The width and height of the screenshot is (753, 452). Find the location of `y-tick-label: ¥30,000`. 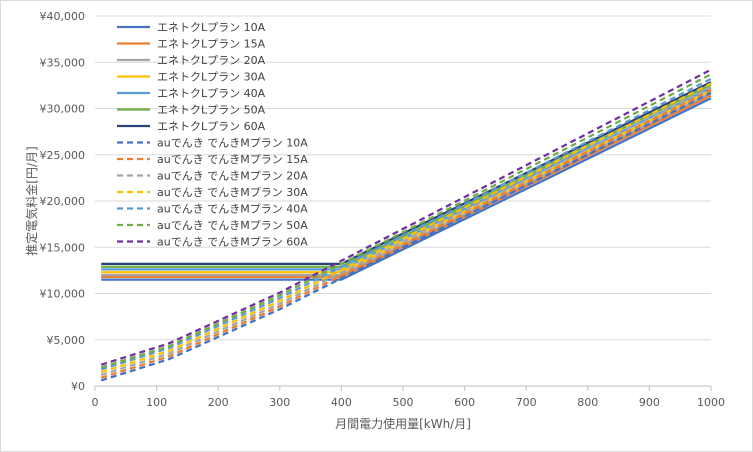

y-tick-label: ¥30,000 is located at coordinates (63, 109).